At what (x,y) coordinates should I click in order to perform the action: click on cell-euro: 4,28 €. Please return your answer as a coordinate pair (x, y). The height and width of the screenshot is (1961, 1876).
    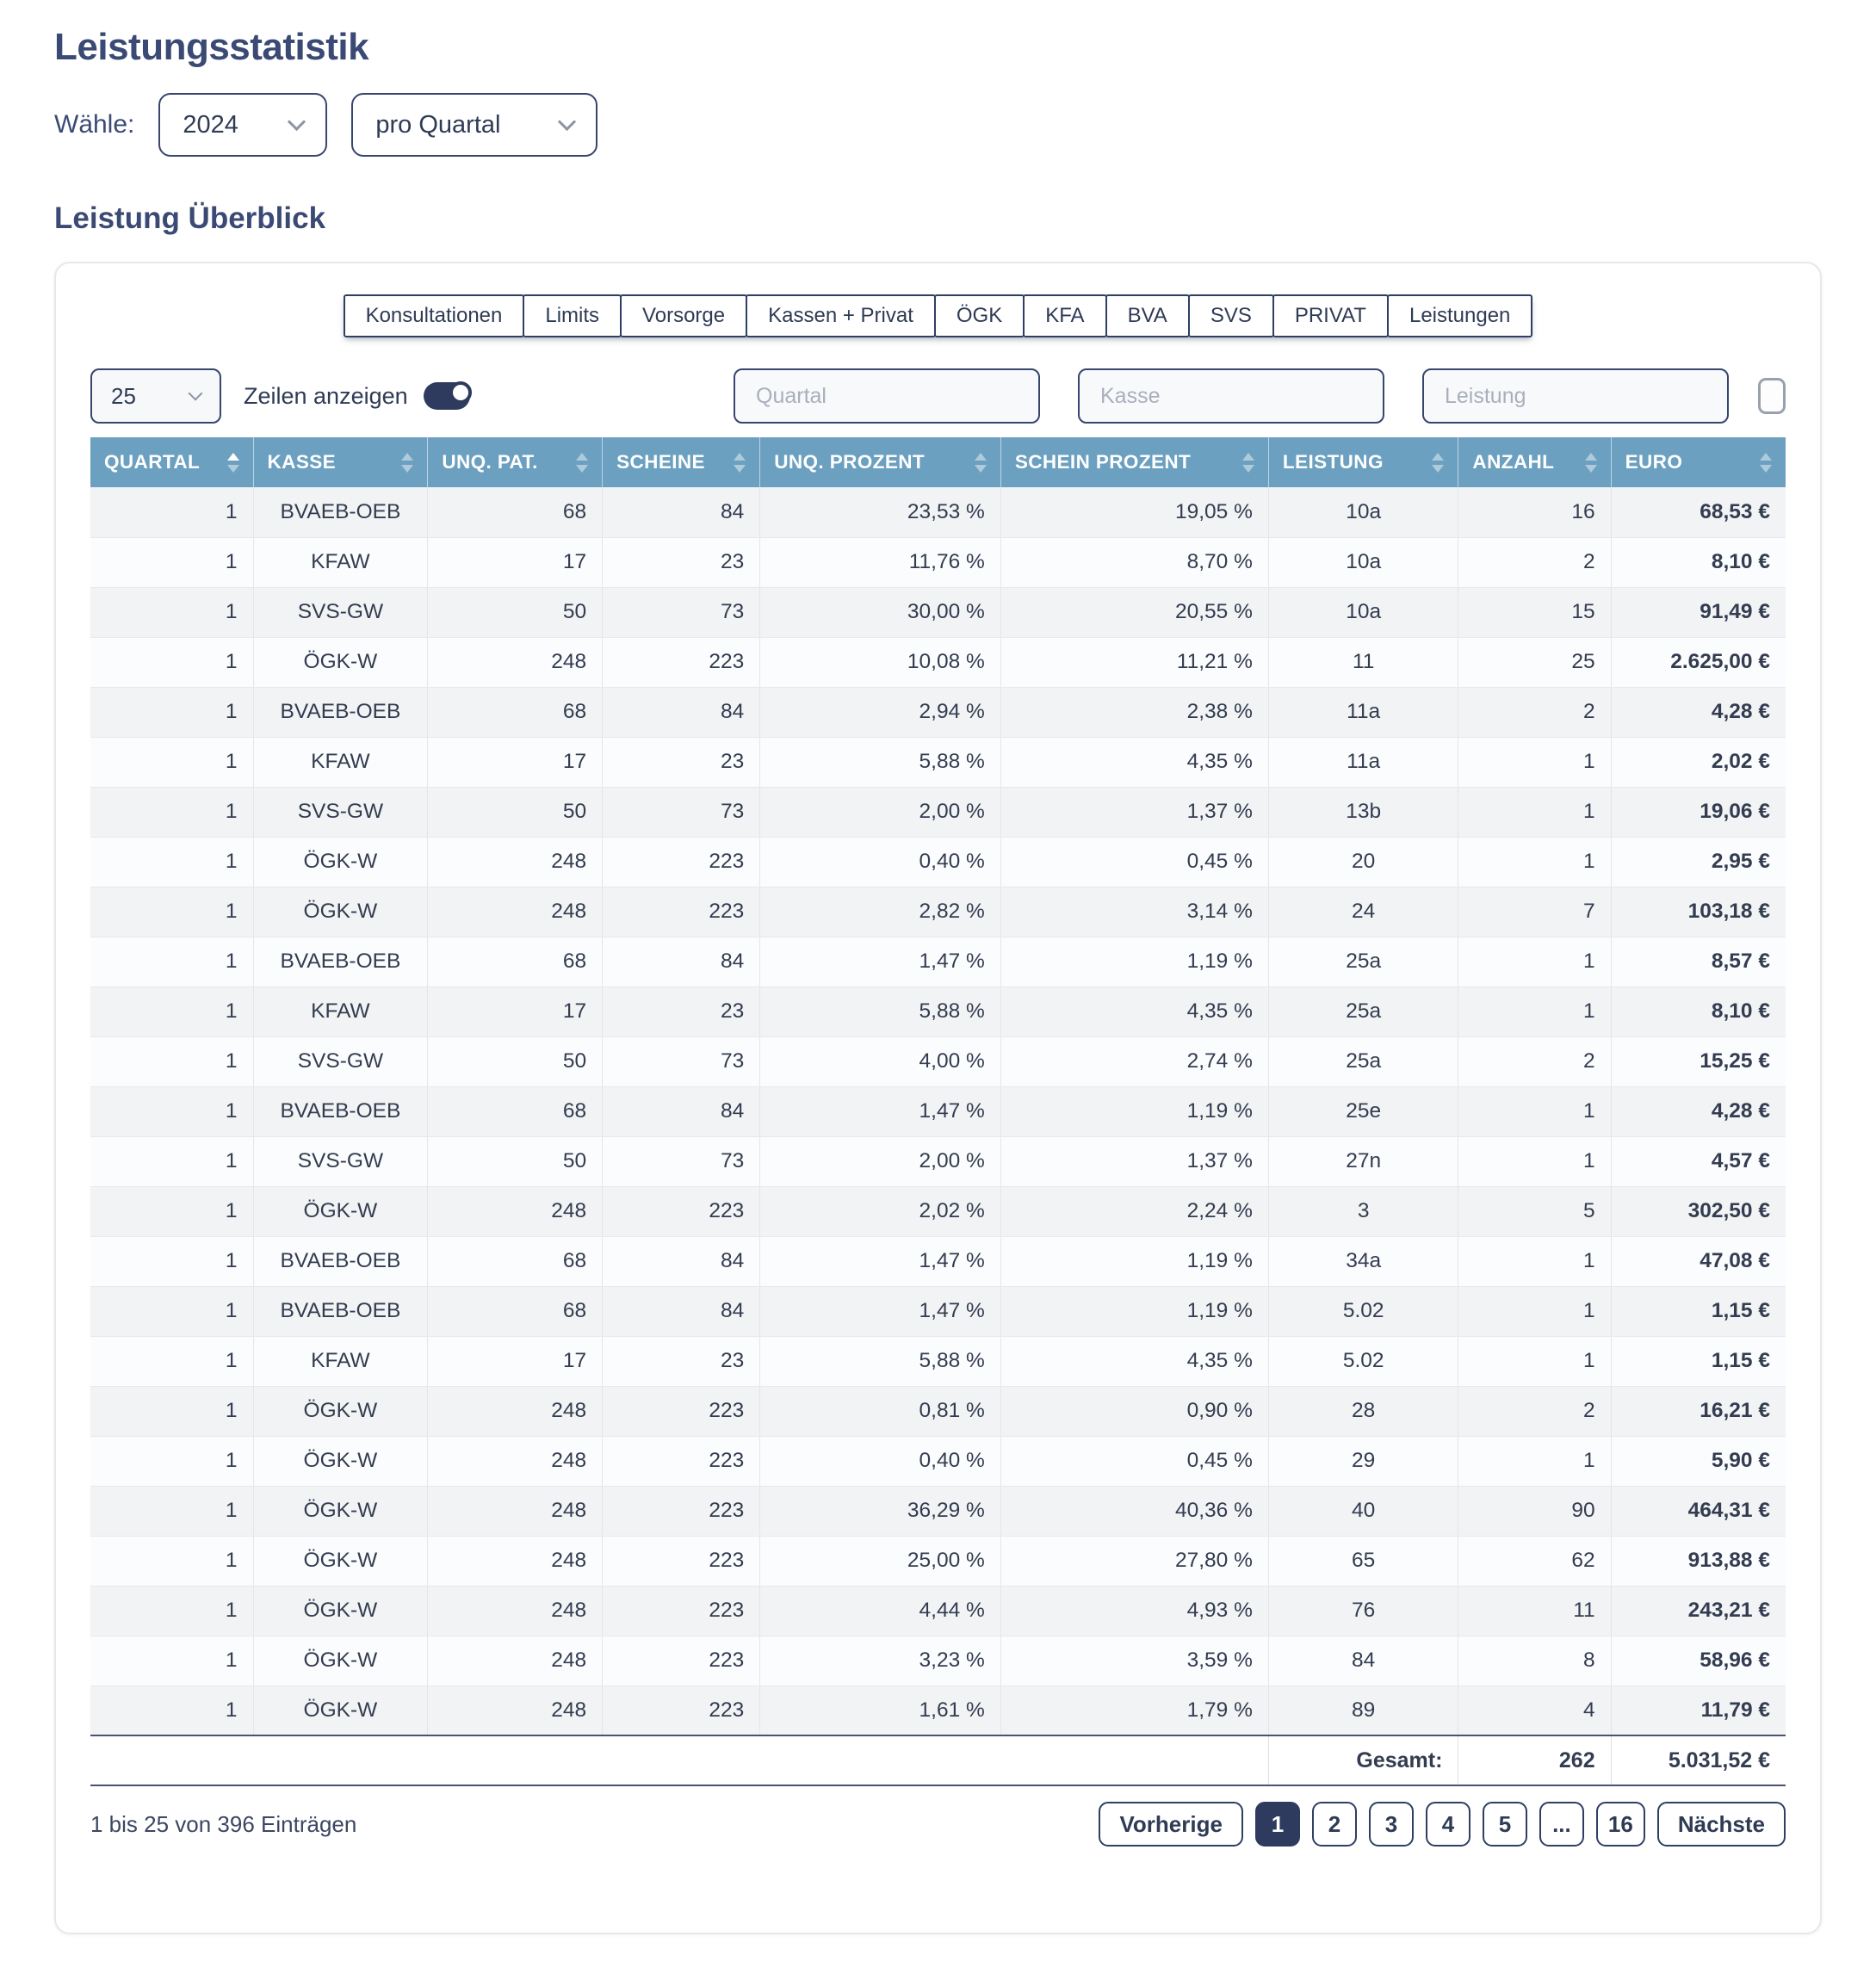
    Looking at the image, I should click on (1698, 712).